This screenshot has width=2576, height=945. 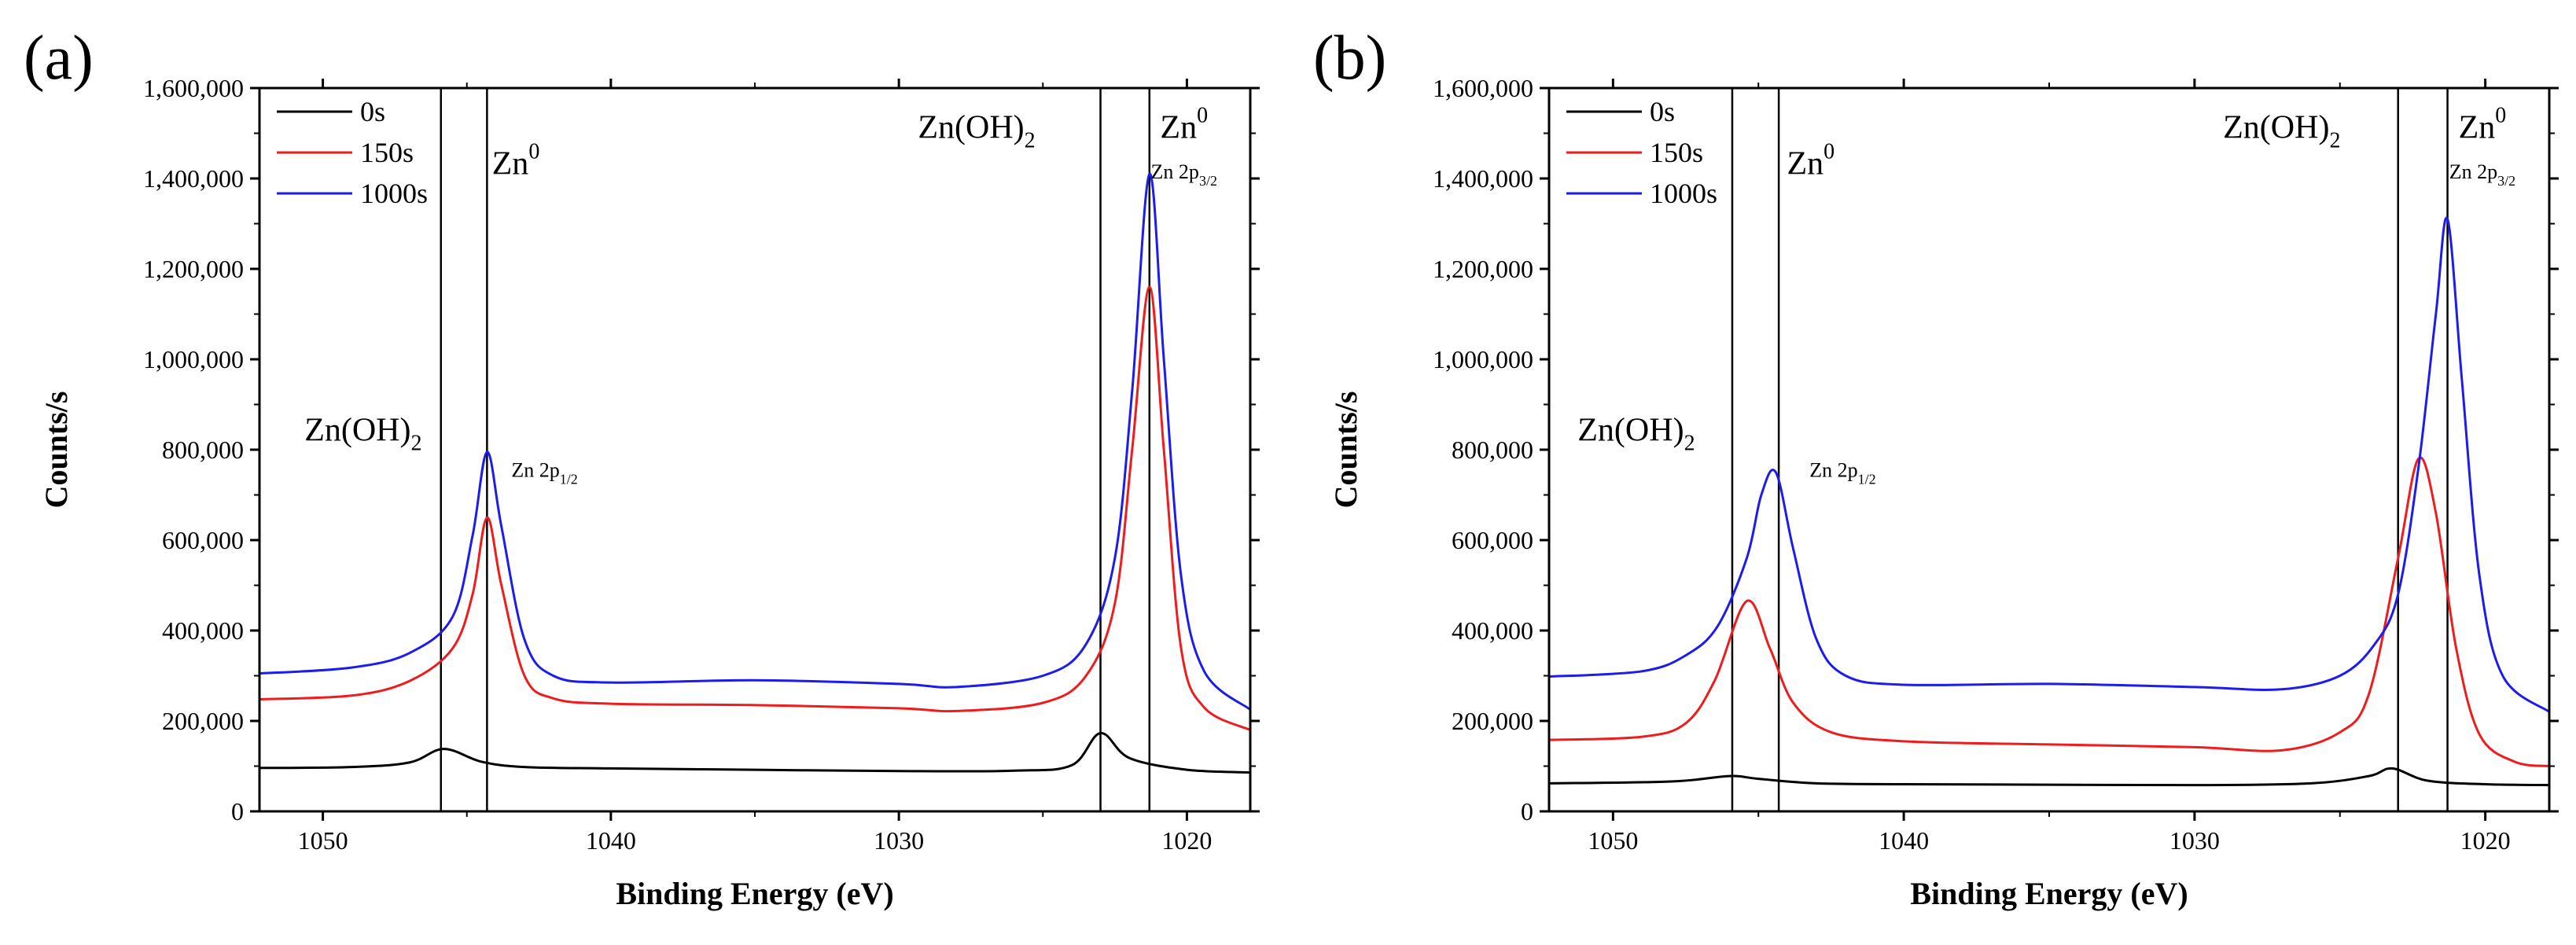 I want to click on panel-label: (b), so click(x=1349, y=58).